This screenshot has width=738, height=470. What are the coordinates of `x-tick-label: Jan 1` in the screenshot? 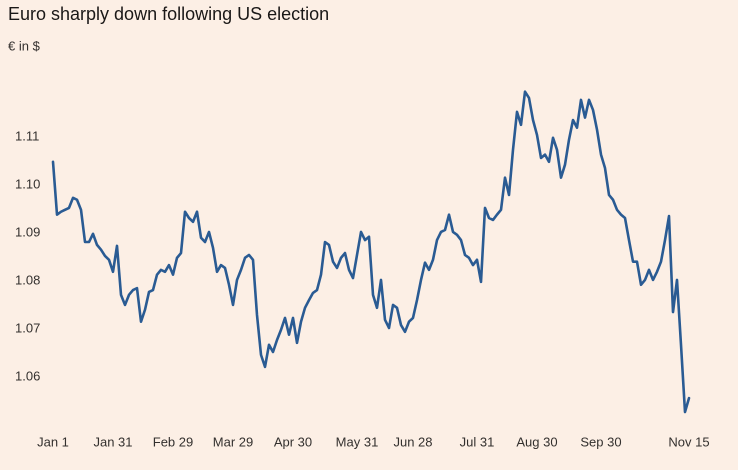 It's located at (53, 441).